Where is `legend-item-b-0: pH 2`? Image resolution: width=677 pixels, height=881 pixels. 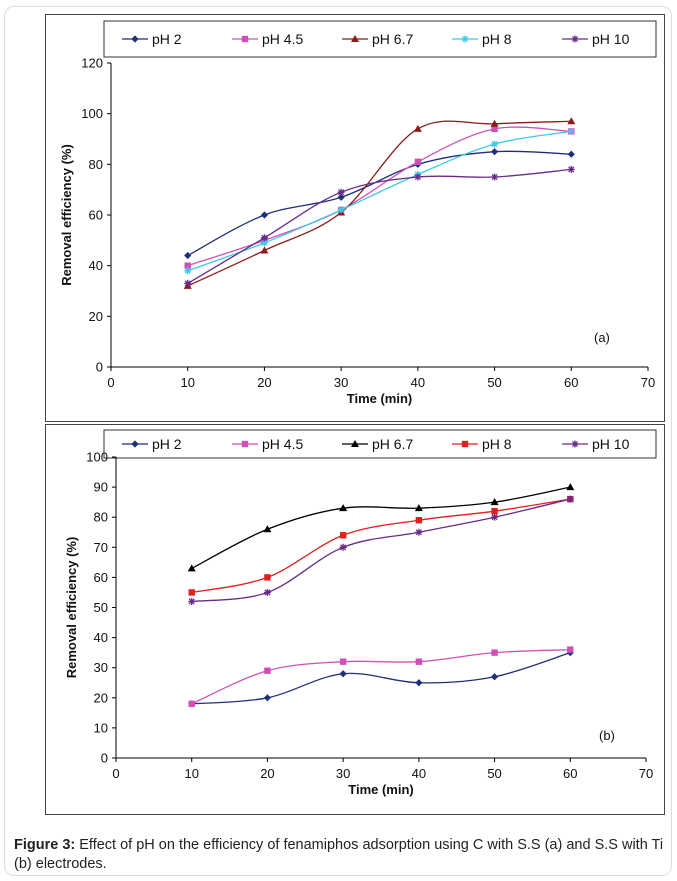
legend-item-b-0: pH 2 is located at coordinates (152, 444).